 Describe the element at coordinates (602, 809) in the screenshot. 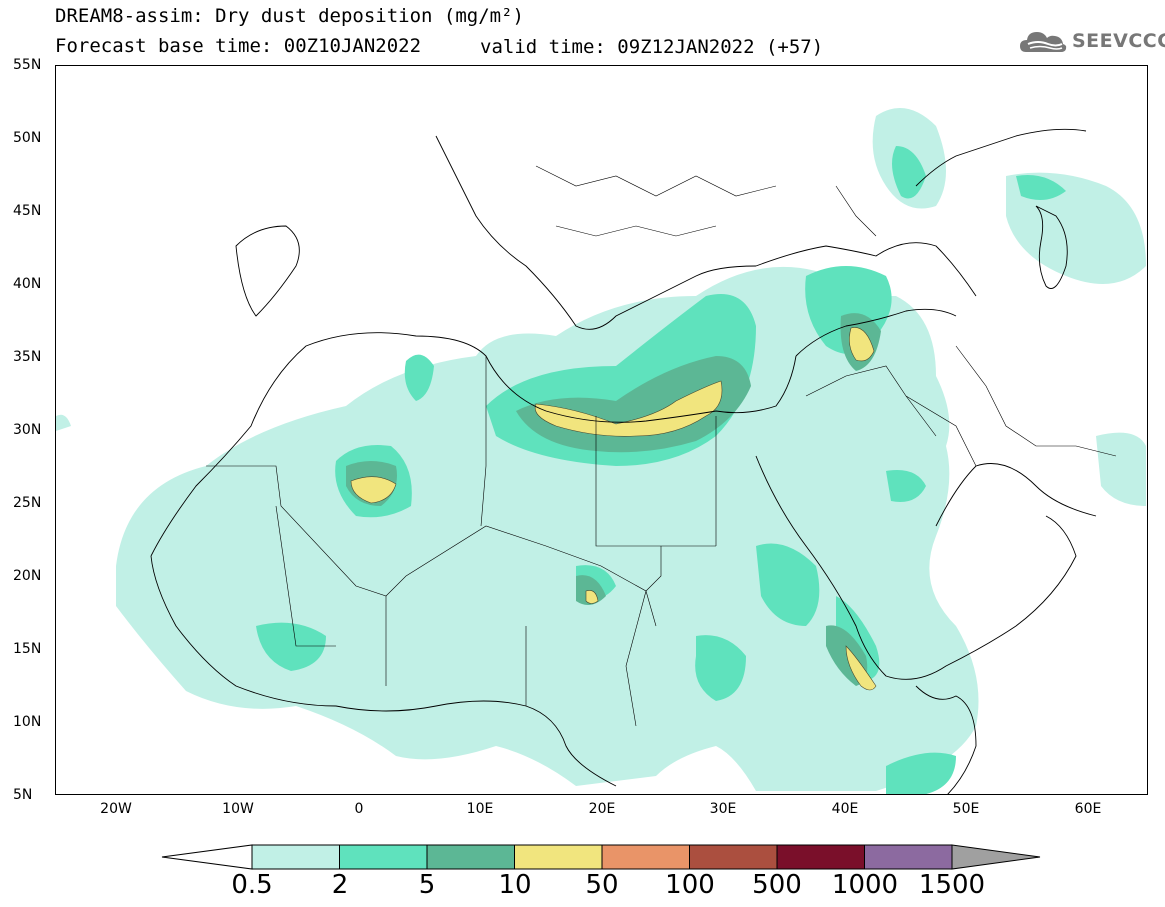

I see `x-tick-label: 20E` at that location.